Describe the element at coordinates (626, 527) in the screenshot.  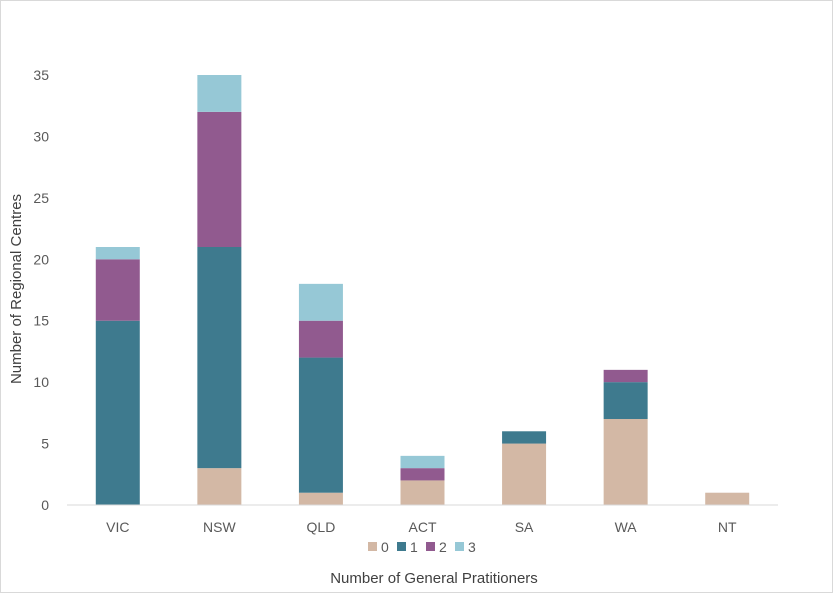
I see `x-tick-label-wa: WA` at that location.